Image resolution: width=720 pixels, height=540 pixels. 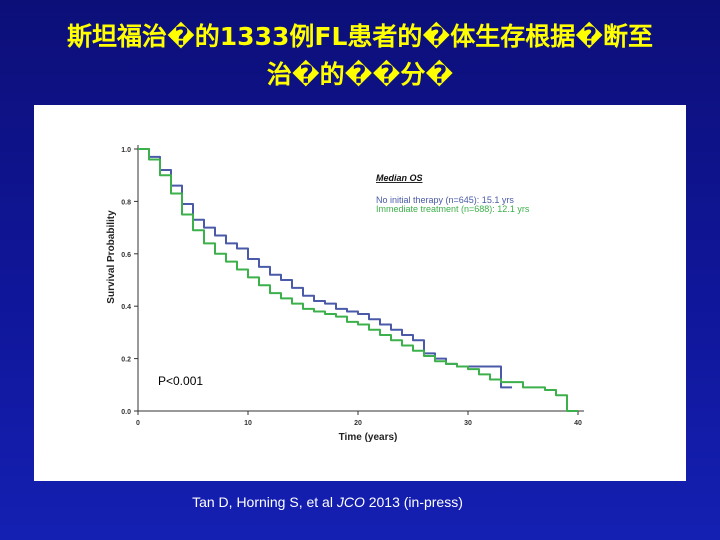 What do you see at coordinates (248, 423) in the screenshot?
I see `x-tick-label: 10` at bounding box center [248, 423].